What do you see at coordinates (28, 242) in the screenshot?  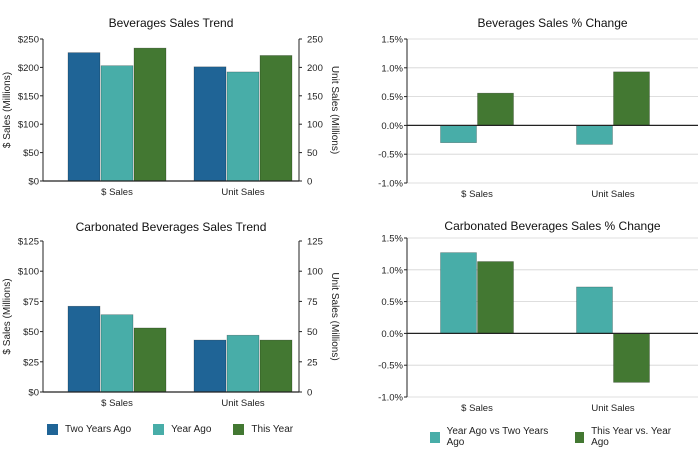 I see `y-tick-label: $125` at bounding box center [28, 242].